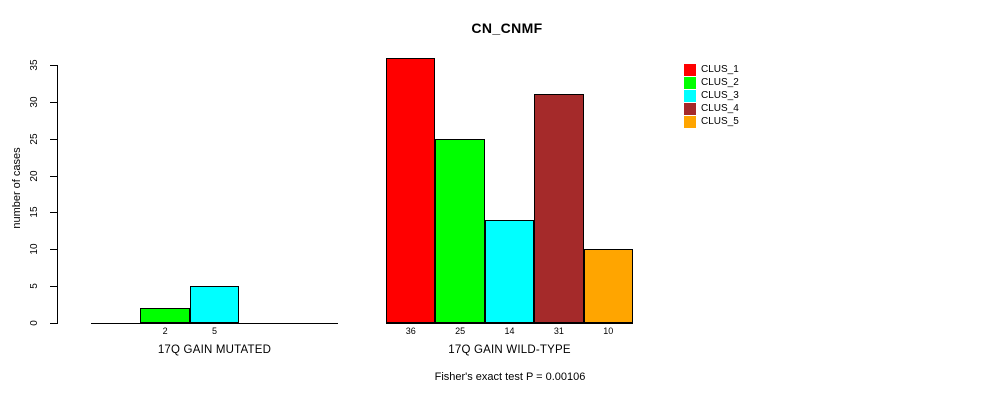 The height and width of the screenshot is (400, 990). I want to click on legend-item: CLUS_5, so click(711, 122).